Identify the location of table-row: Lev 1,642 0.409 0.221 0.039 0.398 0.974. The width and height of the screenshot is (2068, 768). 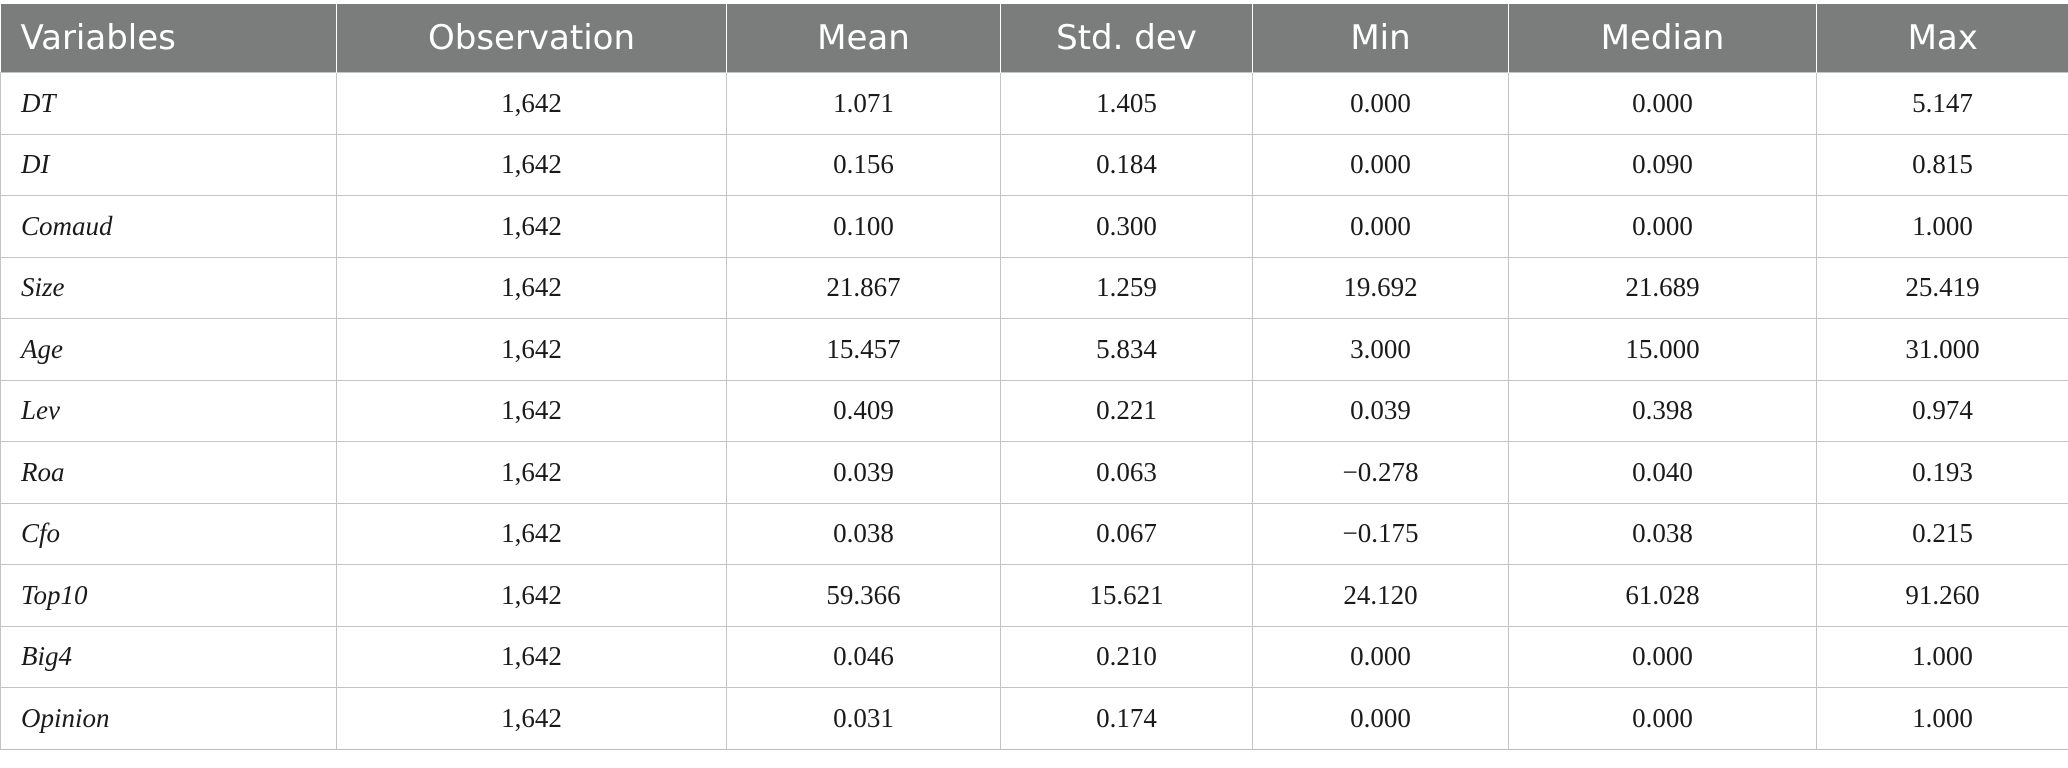
(1034, 410).